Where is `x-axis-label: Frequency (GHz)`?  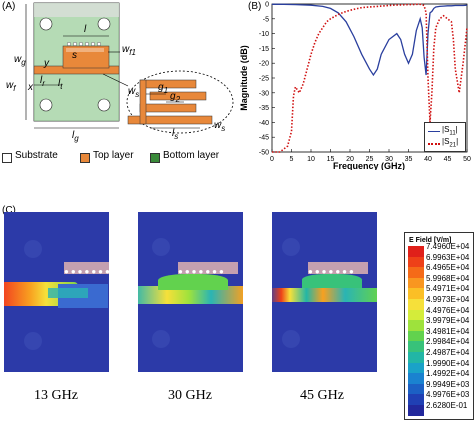
x-axis-label: Frequency (GHz) is located at coordinates (369, 165).